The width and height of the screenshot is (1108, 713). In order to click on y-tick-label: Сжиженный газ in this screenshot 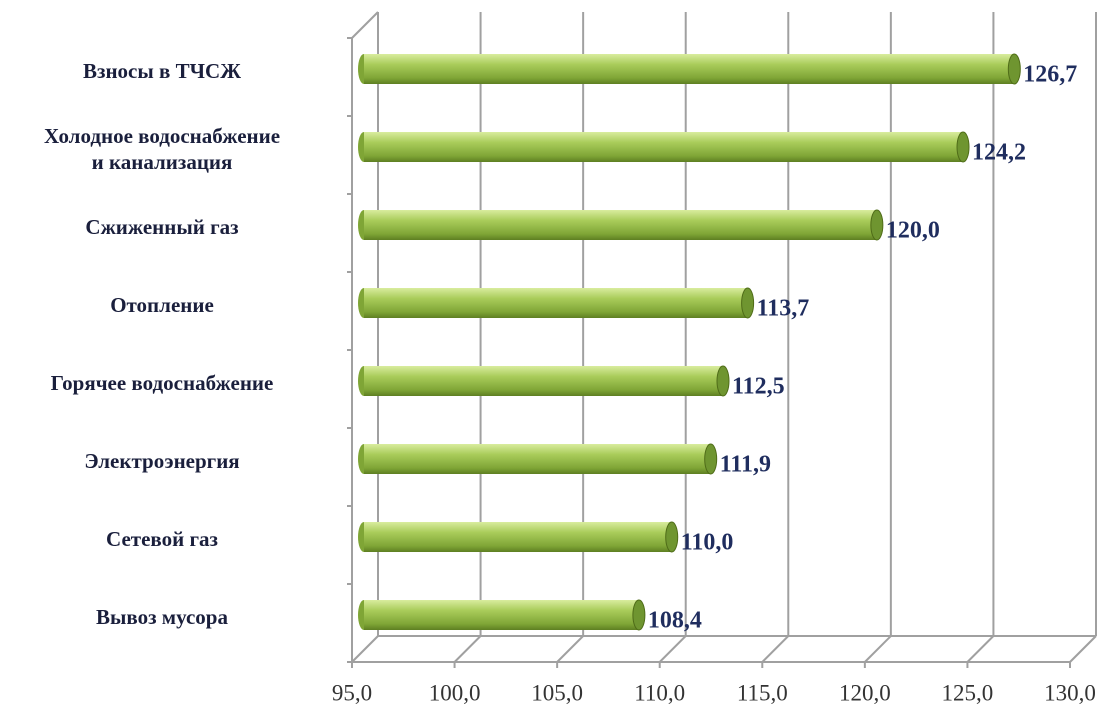, I will do `click(162, 227)`.